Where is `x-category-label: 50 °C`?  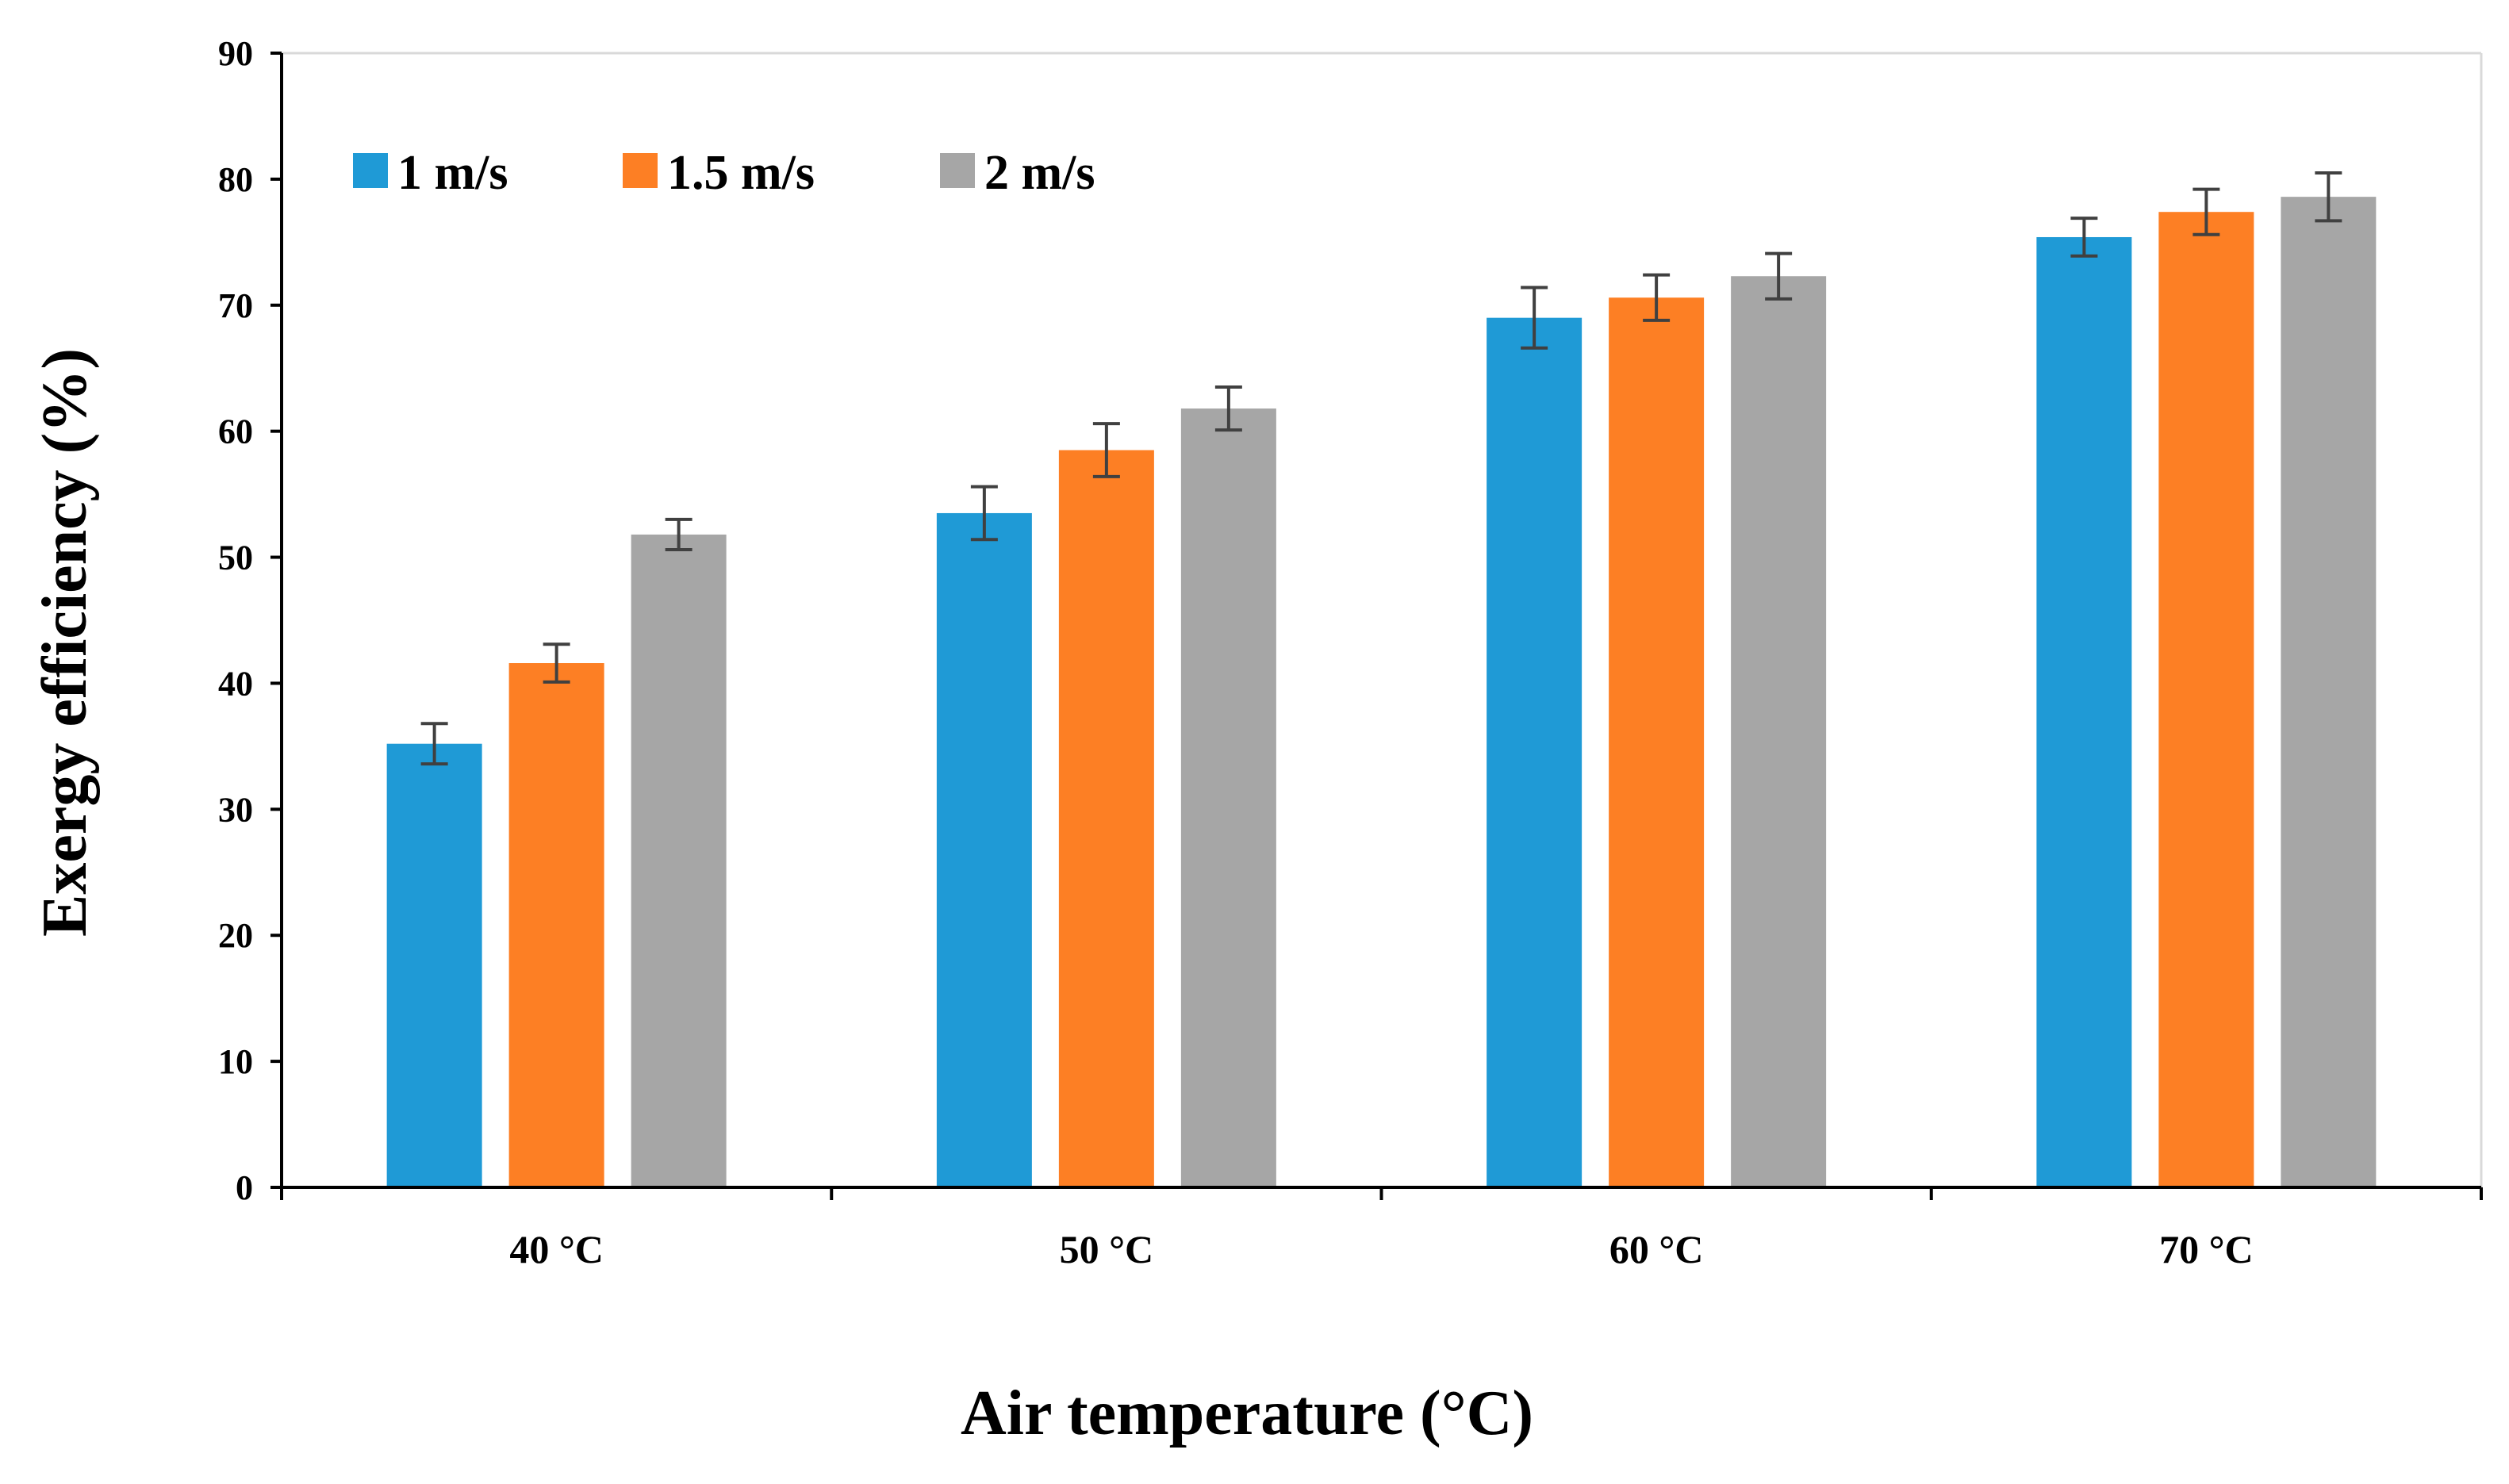 x-category-label: 50 °C is located at coordinates (1107, 1249).